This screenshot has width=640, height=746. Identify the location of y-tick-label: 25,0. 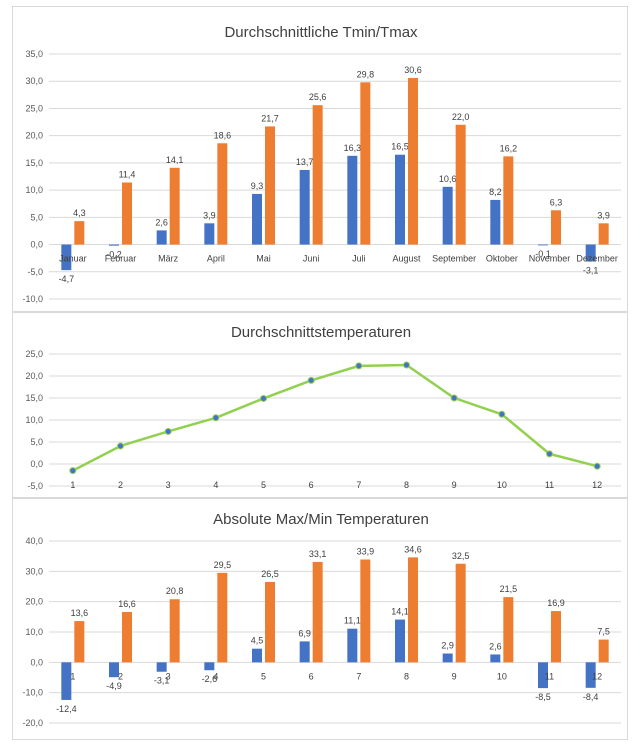
(34, 108).